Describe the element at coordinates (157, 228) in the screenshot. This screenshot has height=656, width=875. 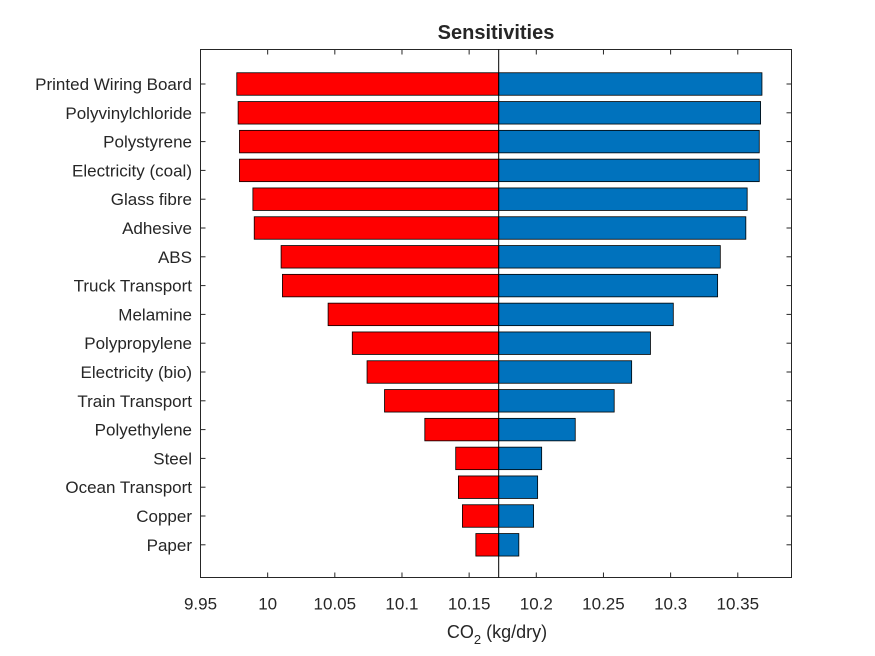
I see `category-label: Adhesive` at that location.